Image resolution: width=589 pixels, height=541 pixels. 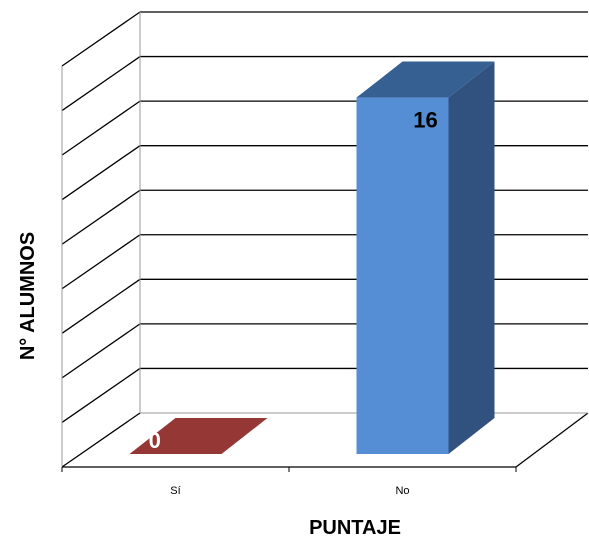 I want to click on bar, so click(x=198, y=436).